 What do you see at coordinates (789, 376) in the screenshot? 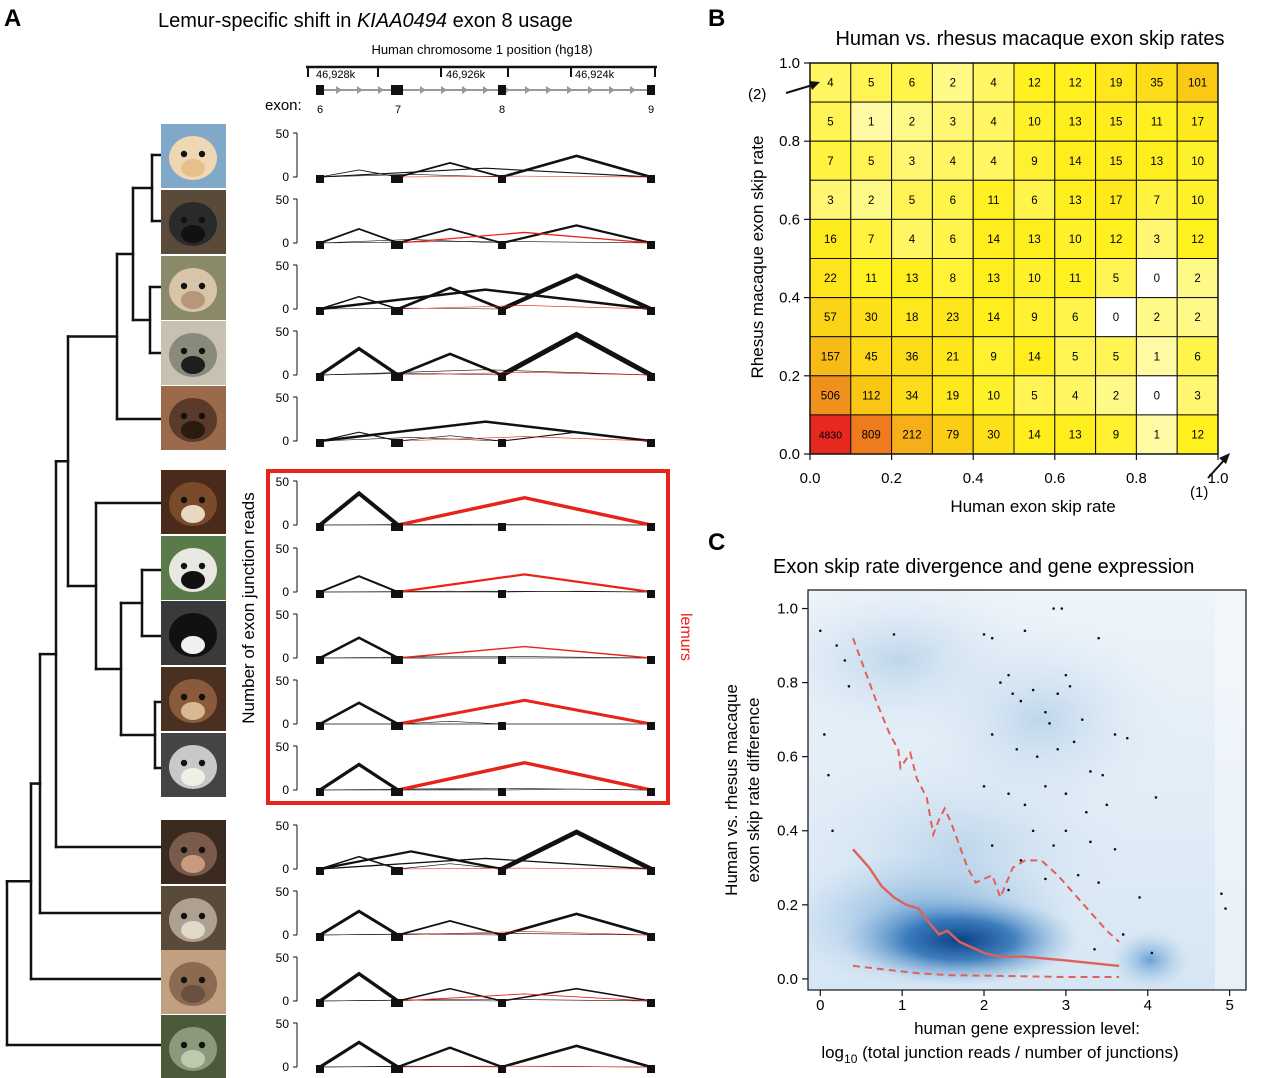
I see `y-tick-label: 0.2` at bounding box center [789, 376].